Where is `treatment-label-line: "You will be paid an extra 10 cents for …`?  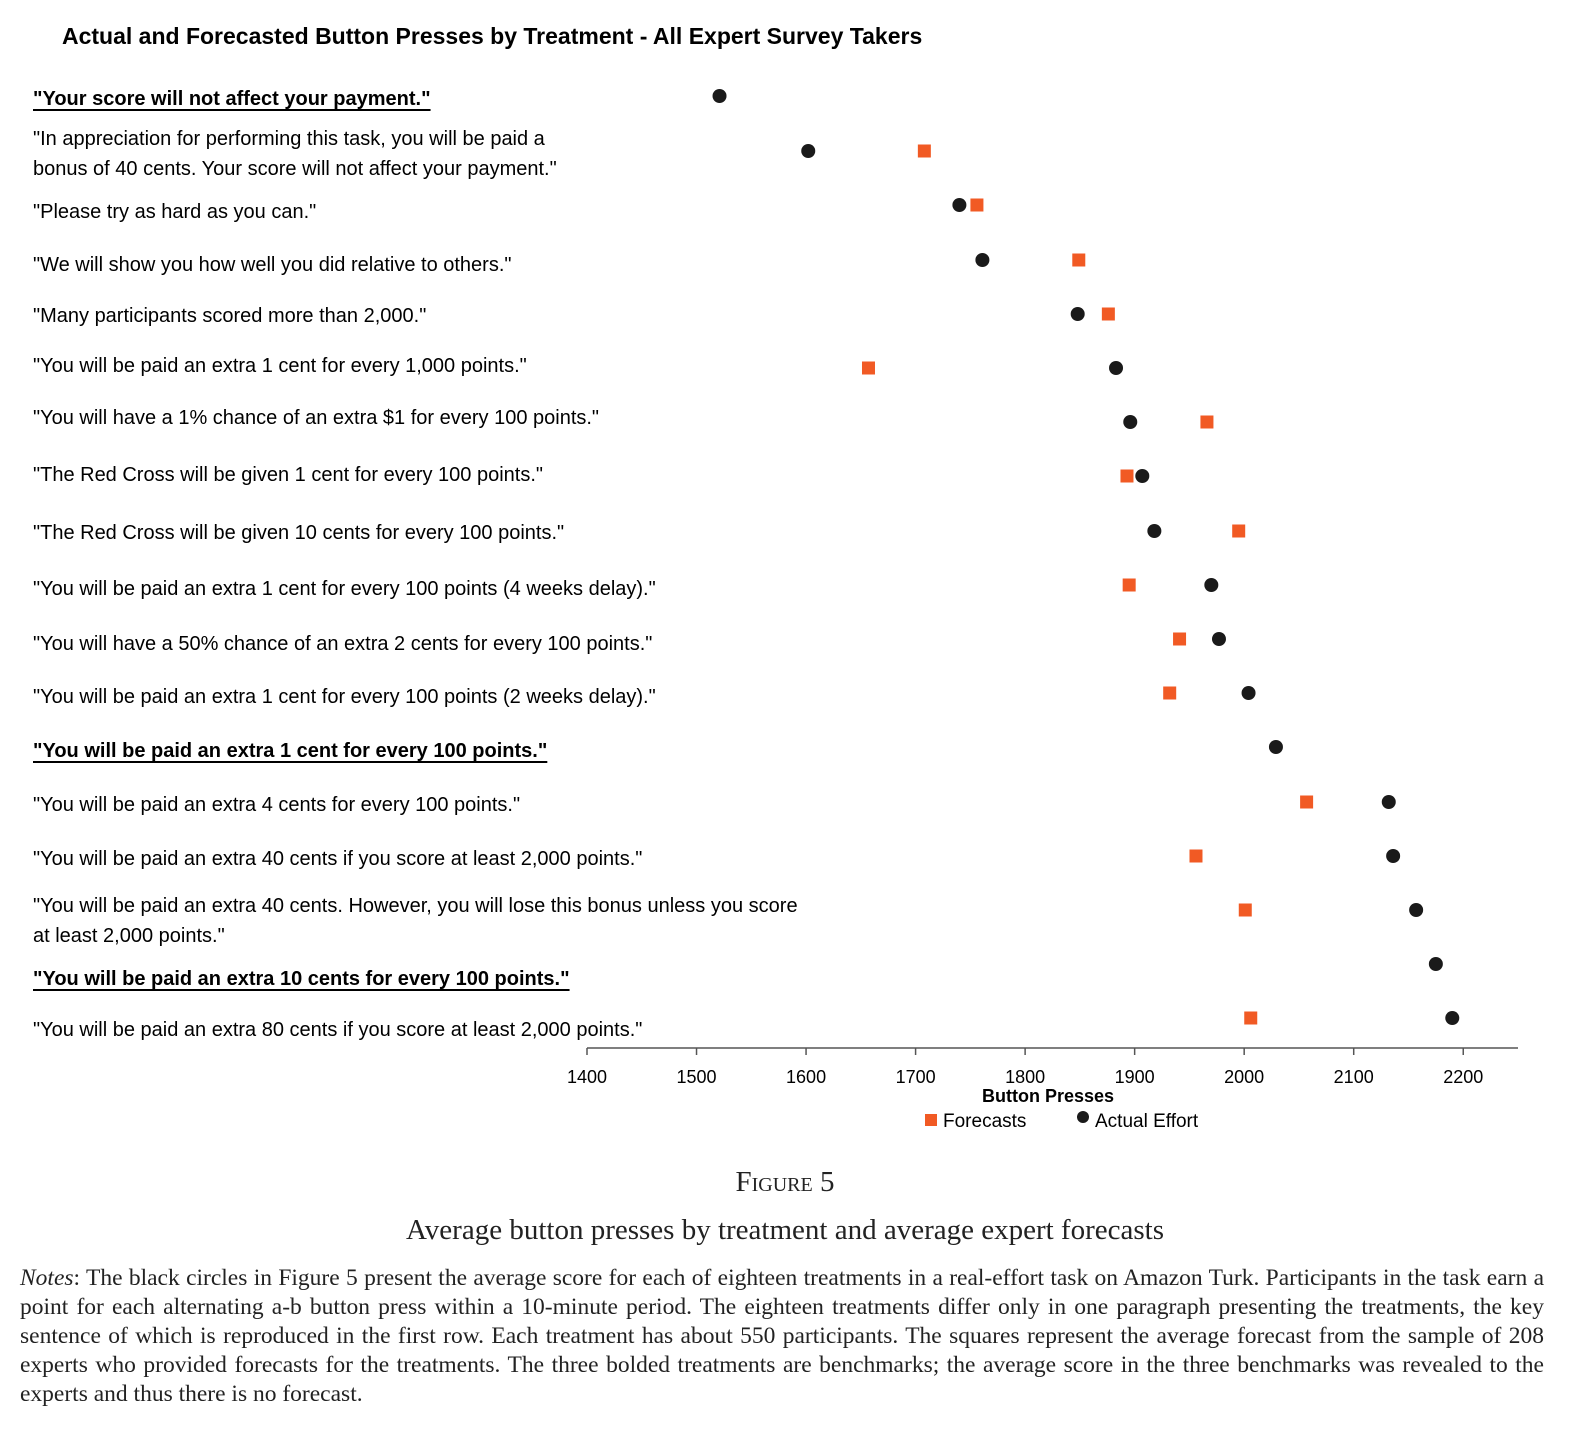 treatment-label-line: "You will be paid an extra 10 cents for … is located at coordinates (301, 979).